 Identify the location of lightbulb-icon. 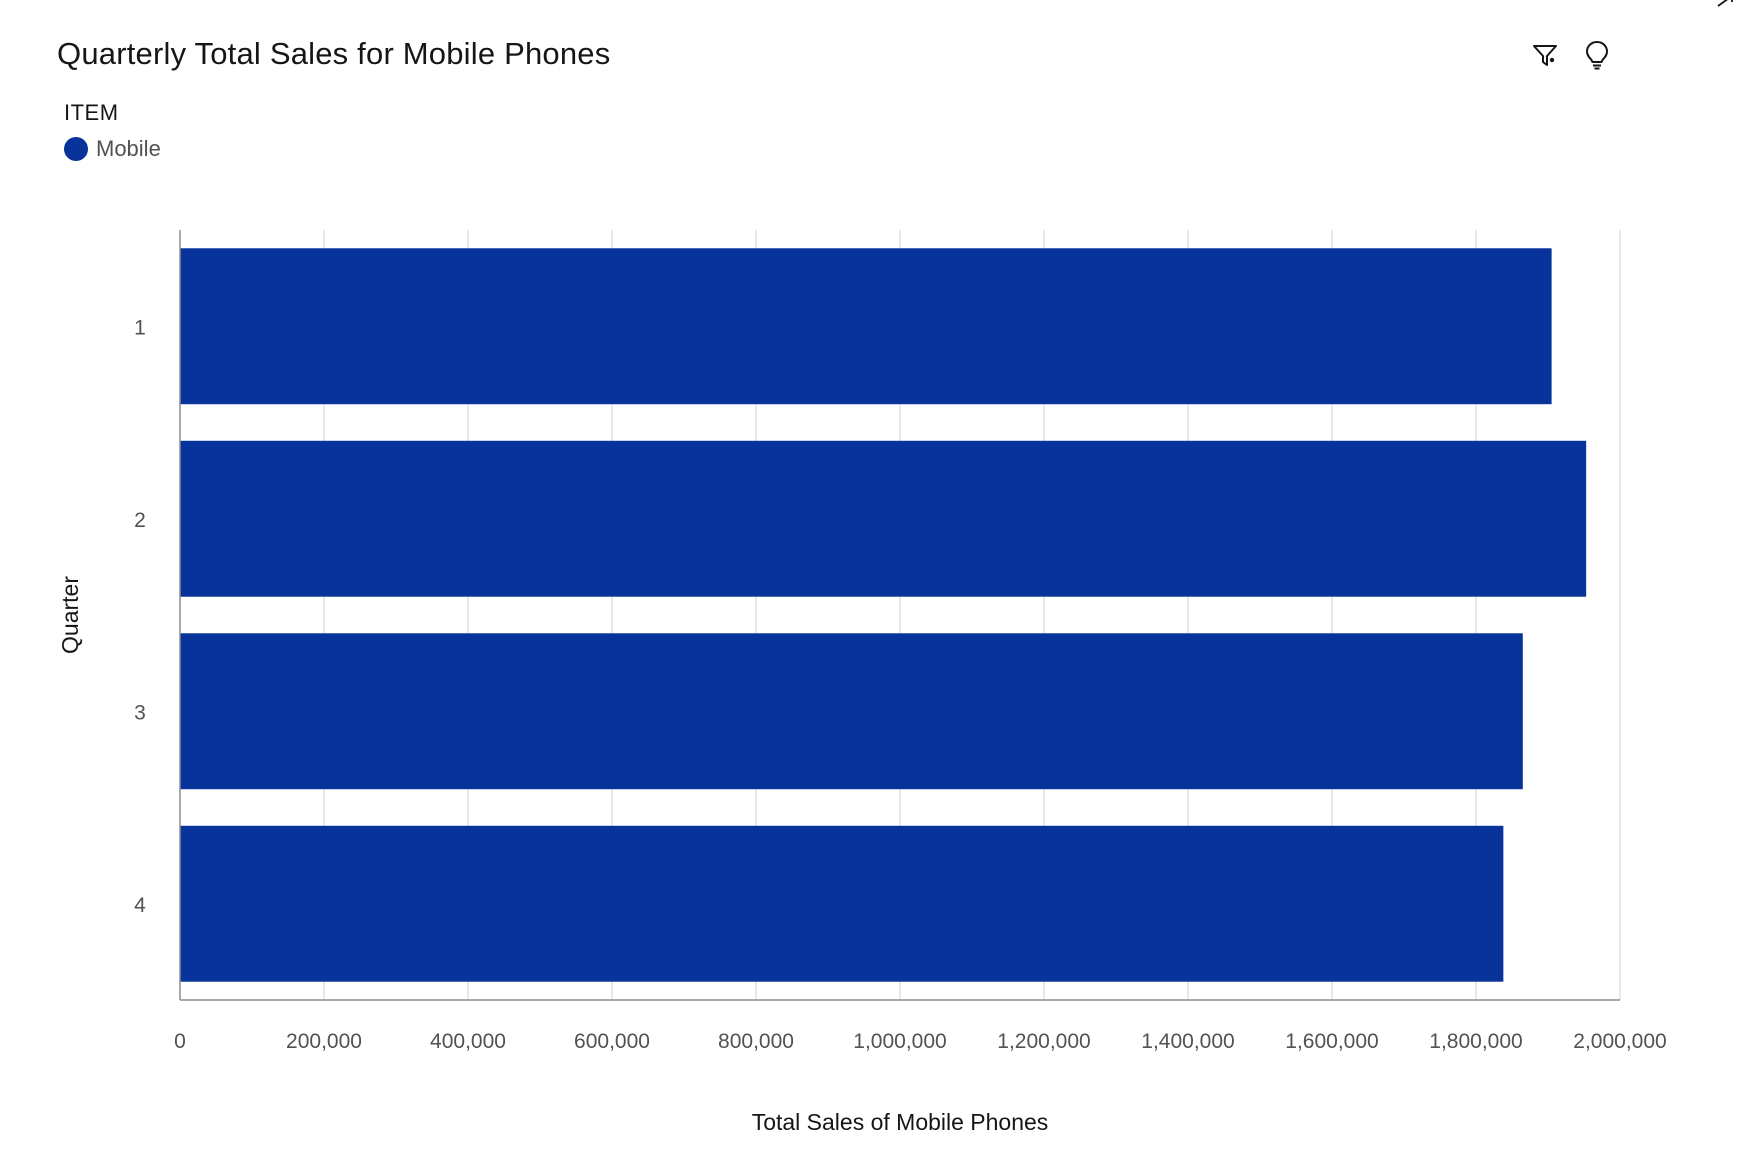
(1597, 55).